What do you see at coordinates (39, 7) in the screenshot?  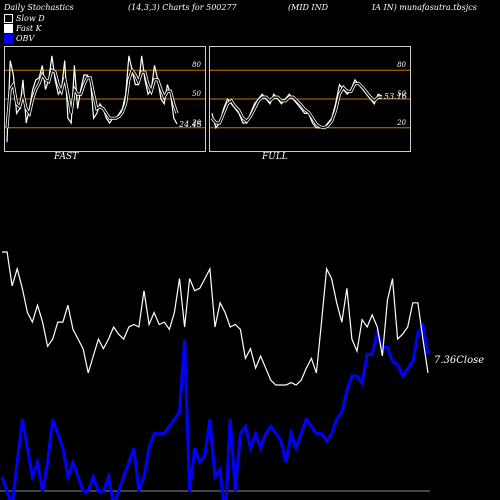 I see `chart-title: Daily Stochastics` at bounding box center [39, 7].